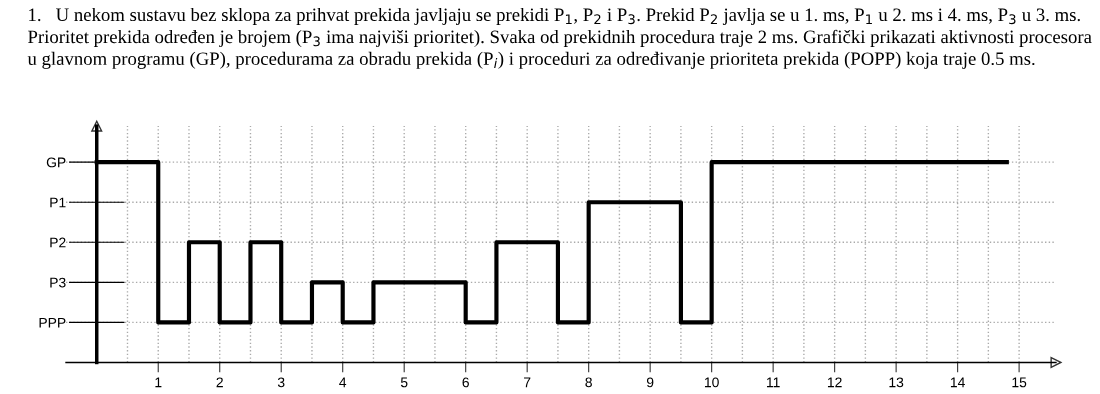 The image size is (1100, 394). What do you see at coordinates (957, 382) in the screenshot?
I see `x-tick-label: 14` at bounding box center [957, 382].